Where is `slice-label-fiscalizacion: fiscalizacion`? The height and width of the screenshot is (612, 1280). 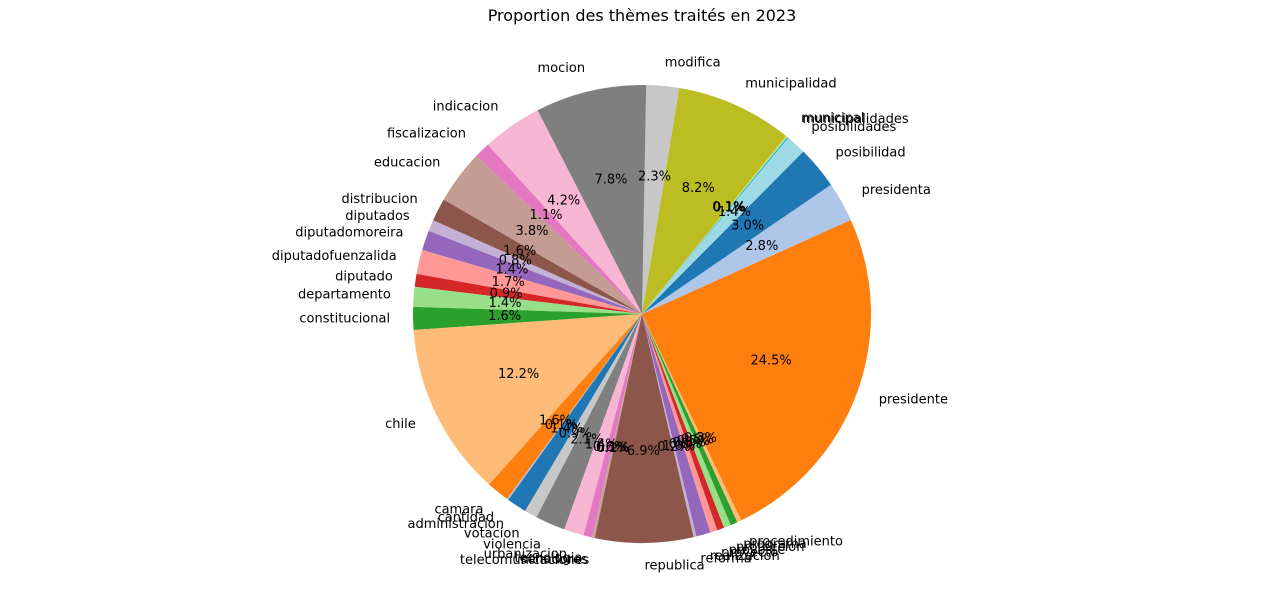 slice-label-fiscalizacion: fiscalizacion is located at coordinates (426, 133).